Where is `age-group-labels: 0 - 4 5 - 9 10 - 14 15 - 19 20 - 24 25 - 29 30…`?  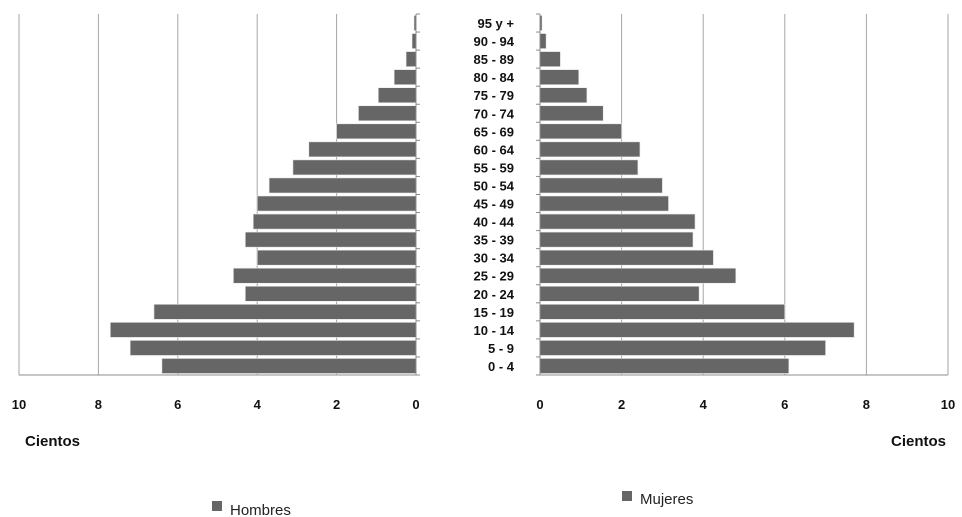 age-group-labels: 0 - 4 5 - 9 10 - 14 15 - 19 20 - 24 25 - 29 30… is located at coordinates (494, 195).